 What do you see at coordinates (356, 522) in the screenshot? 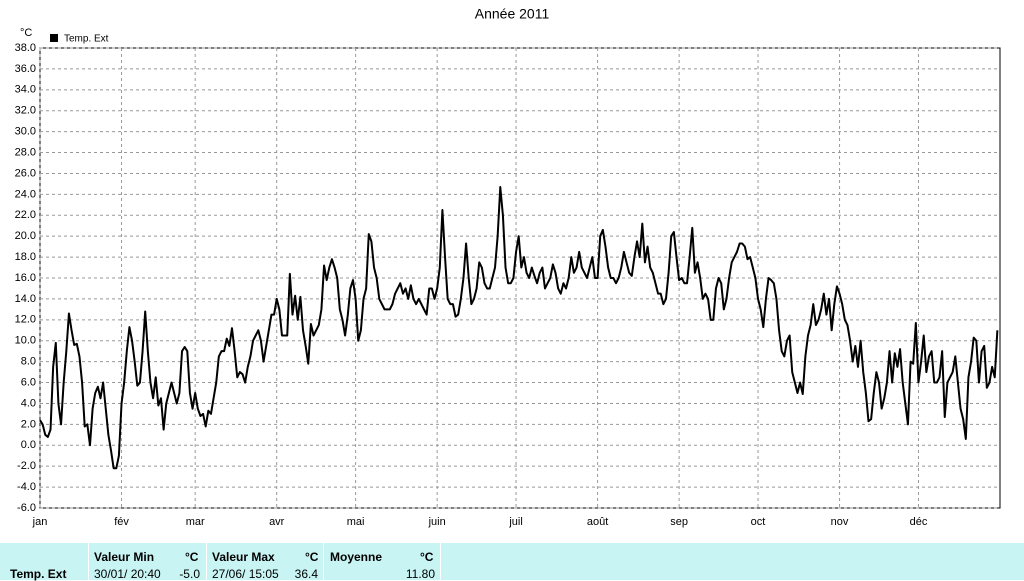
I see `x-tick-label: mai` at bounding box center [356, 522].